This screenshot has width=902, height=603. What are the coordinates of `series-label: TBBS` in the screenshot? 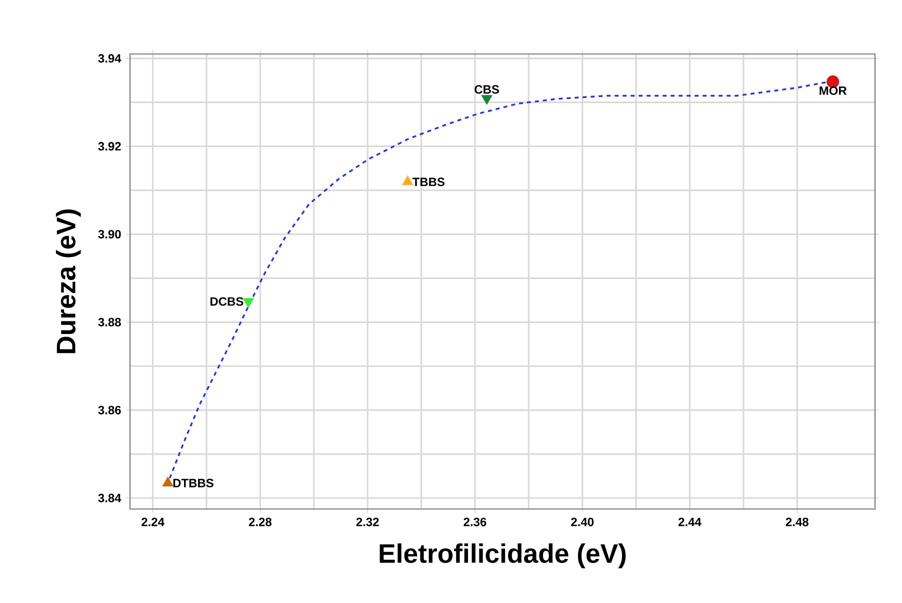 It's located at (428, 182).